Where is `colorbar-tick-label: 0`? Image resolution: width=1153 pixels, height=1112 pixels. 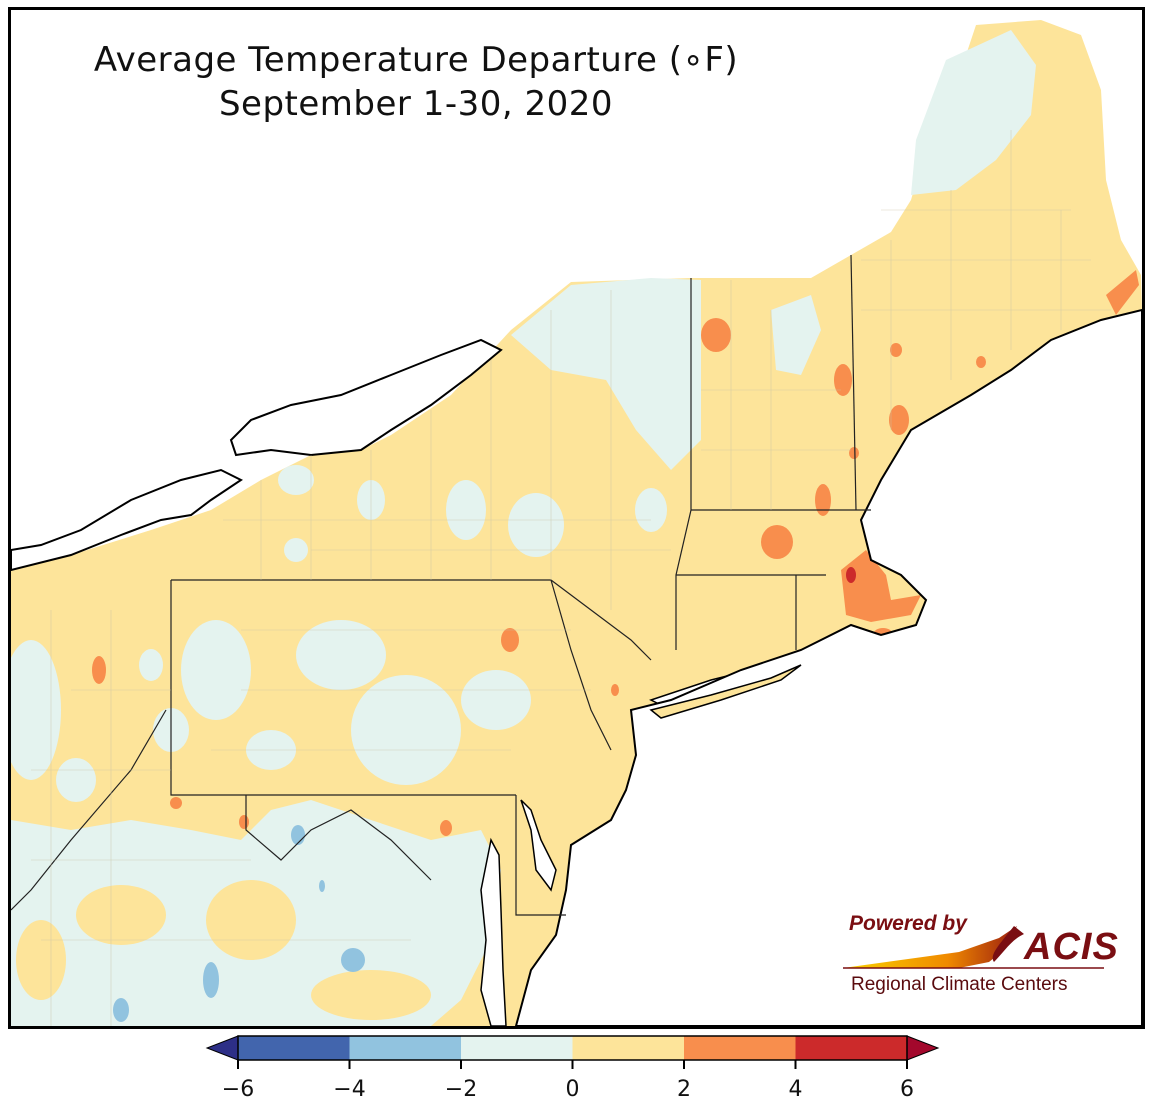
colorbar-tick-label: 0 is located at coordinates (573, 1089).